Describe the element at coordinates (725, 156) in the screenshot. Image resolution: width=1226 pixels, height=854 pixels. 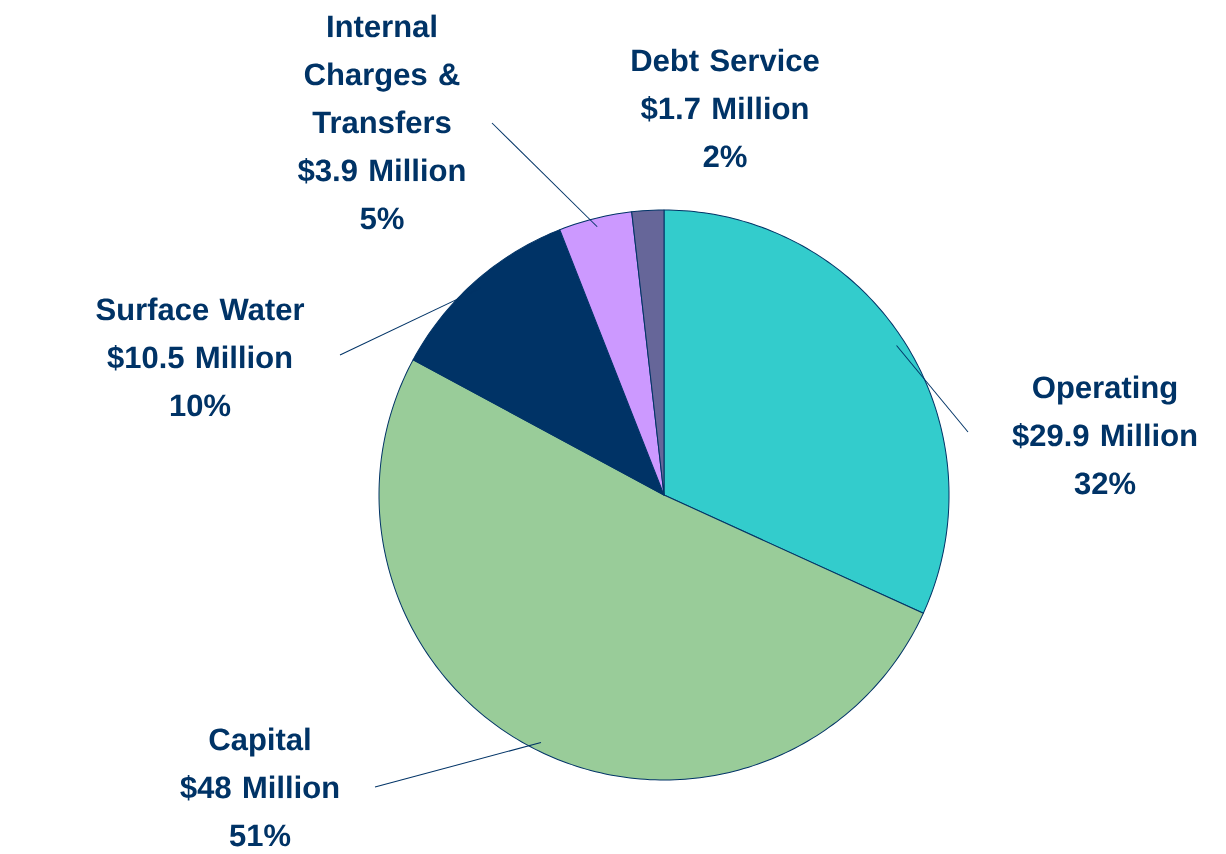
I see `text: 2%` at that location.